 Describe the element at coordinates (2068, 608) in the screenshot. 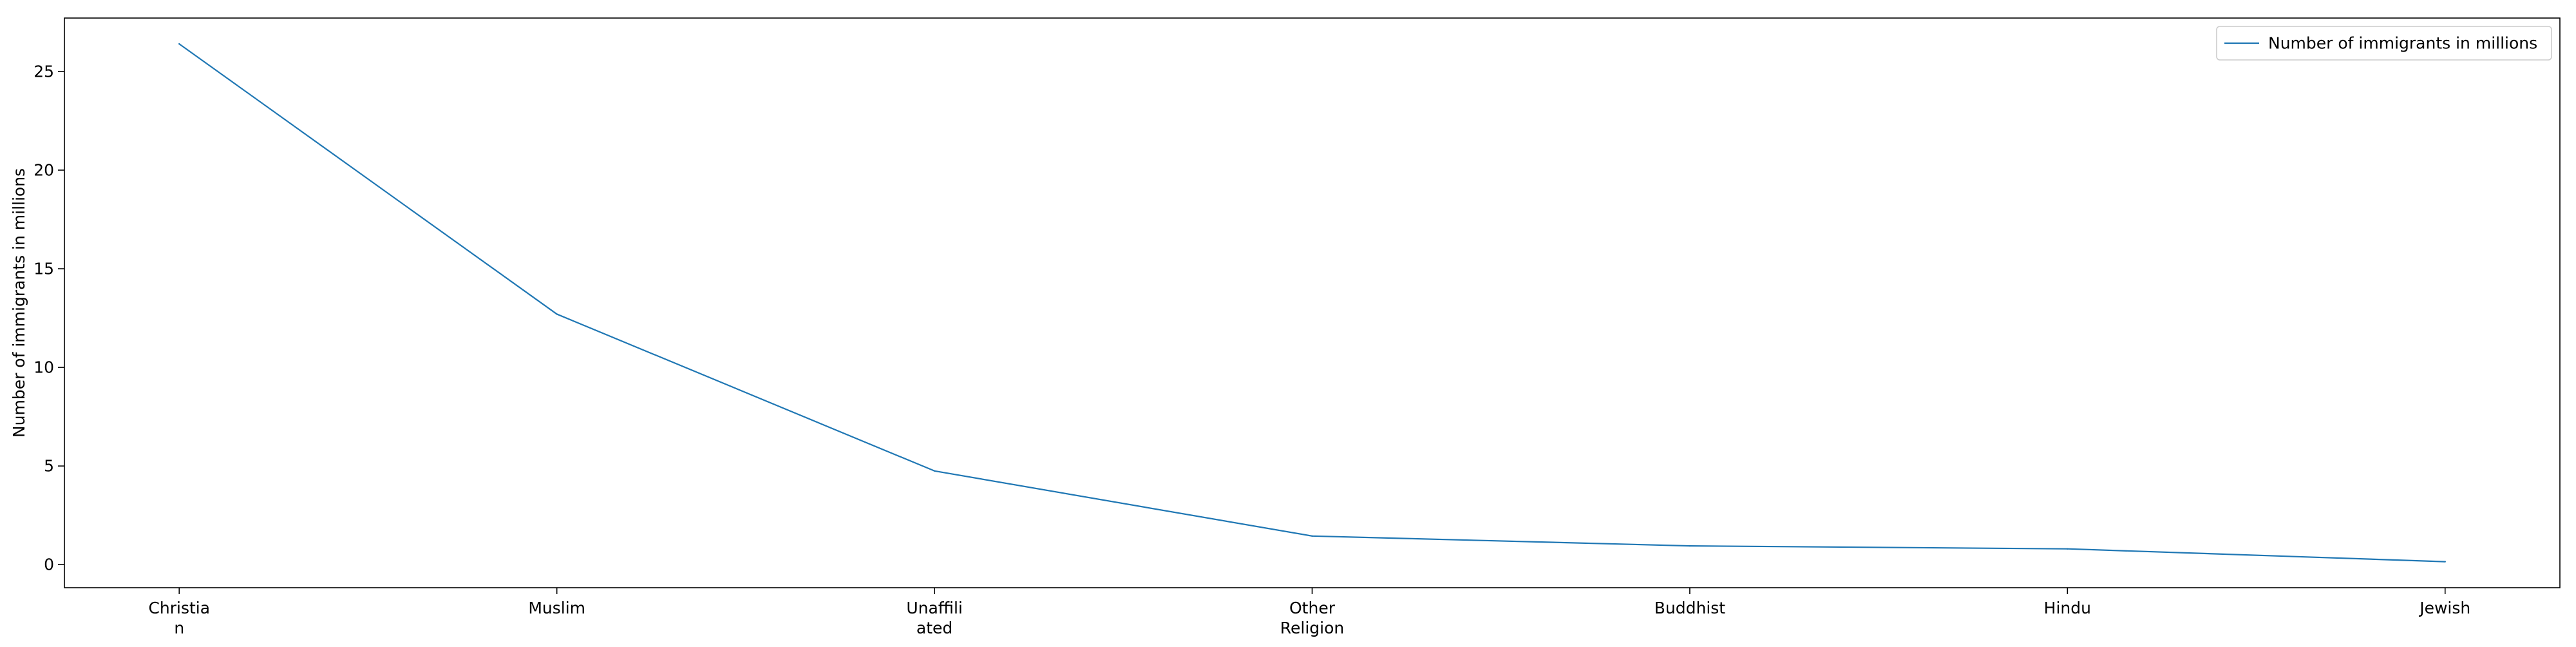

I see `x-tick-label: Hindu` at that location.